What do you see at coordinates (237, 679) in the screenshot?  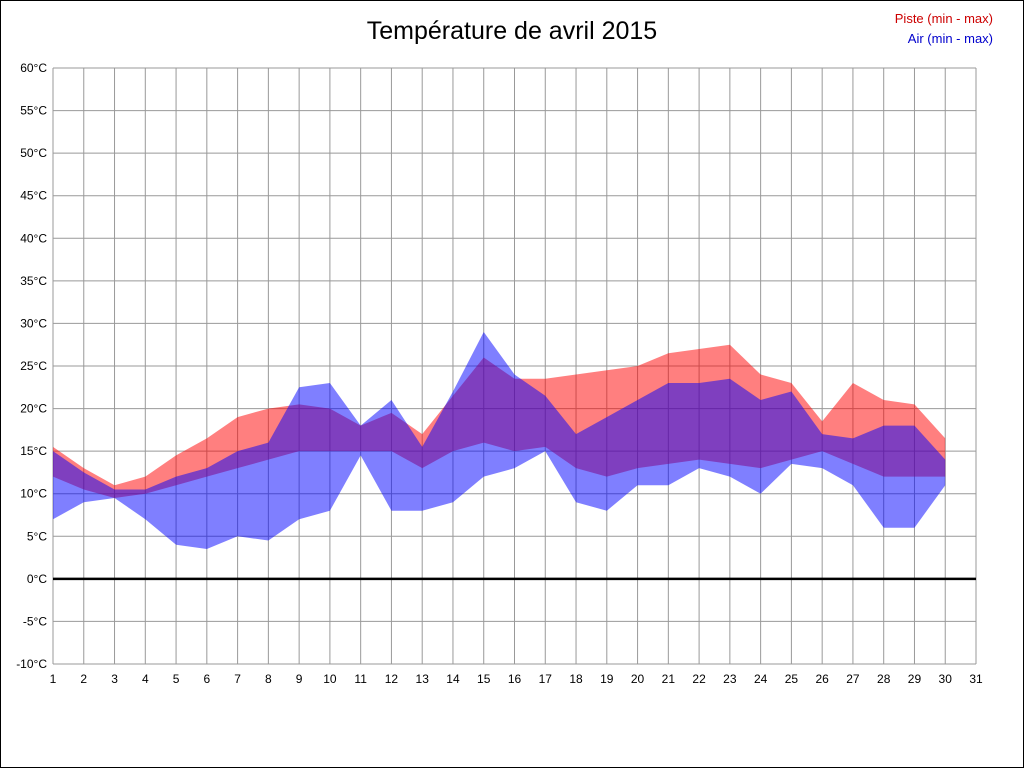 I see `x-tick-label: 7` at bounding box center [237, 679].